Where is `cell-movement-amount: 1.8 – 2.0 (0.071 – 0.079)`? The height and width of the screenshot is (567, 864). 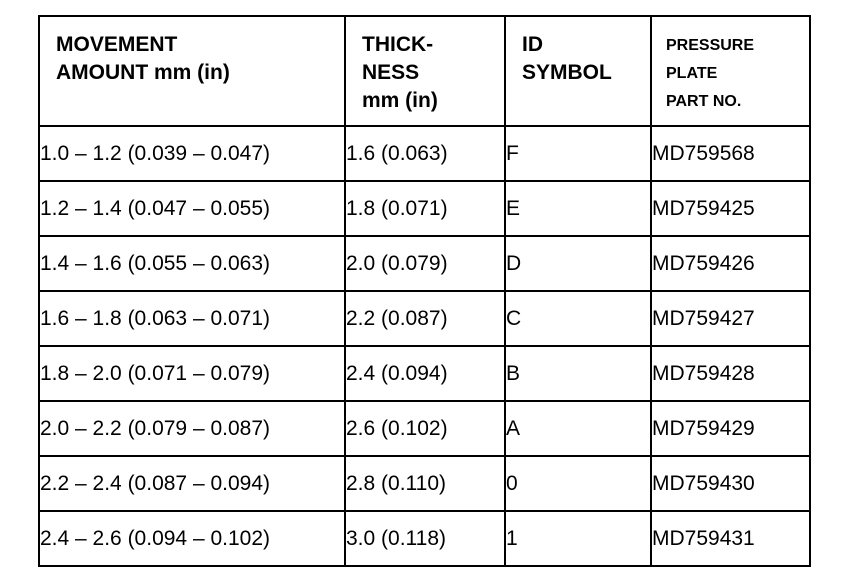 cell-movement-amount: 1.8 – 2.0 (0.071 – 0.079) is located at coordinates (192, 373).